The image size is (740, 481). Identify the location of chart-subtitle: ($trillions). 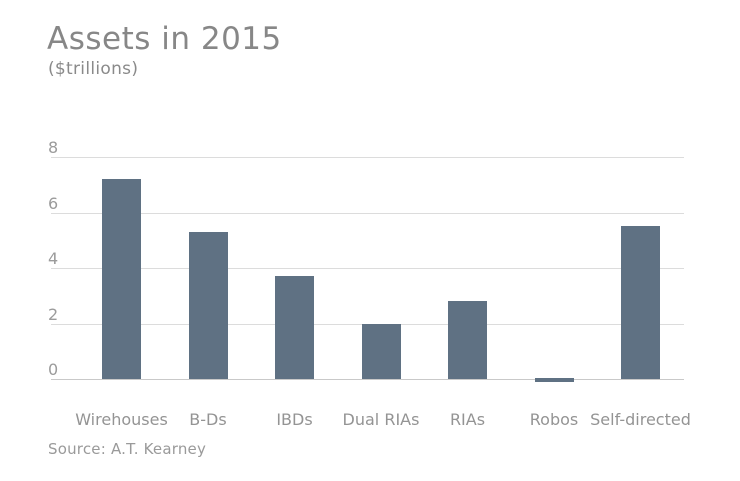
(93, 69).